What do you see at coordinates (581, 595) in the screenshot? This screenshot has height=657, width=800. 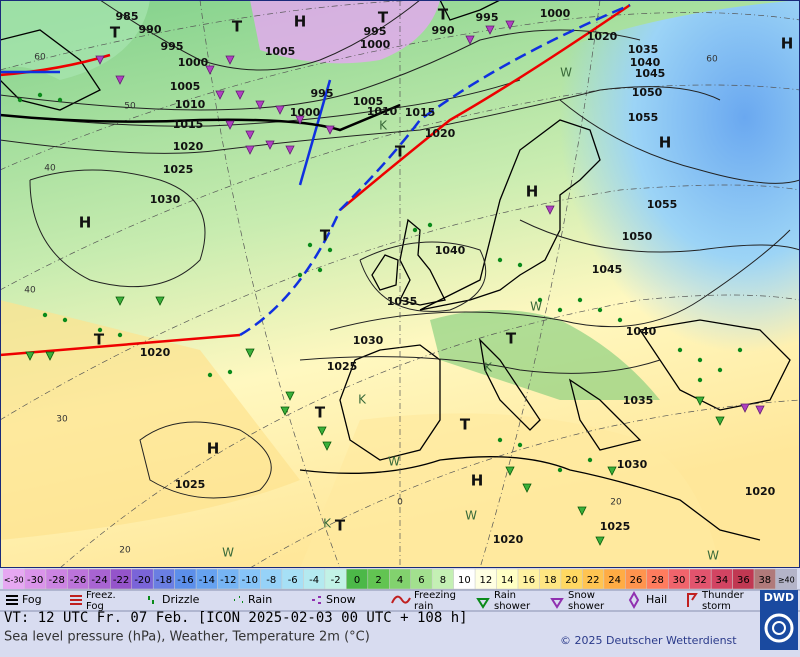 I see `legend-symbol-line: Snow` at bounding box center [581, 595].